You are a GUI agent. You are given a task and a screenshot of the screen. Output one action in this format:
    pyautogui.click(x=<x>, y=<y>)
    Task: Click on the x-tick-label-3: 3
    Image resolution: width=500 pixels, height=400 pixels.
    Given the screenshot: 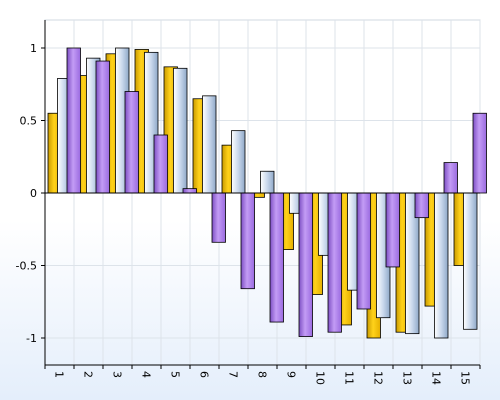 What is the action you would take?
    pyautogui.click(x=117, y=374)
    